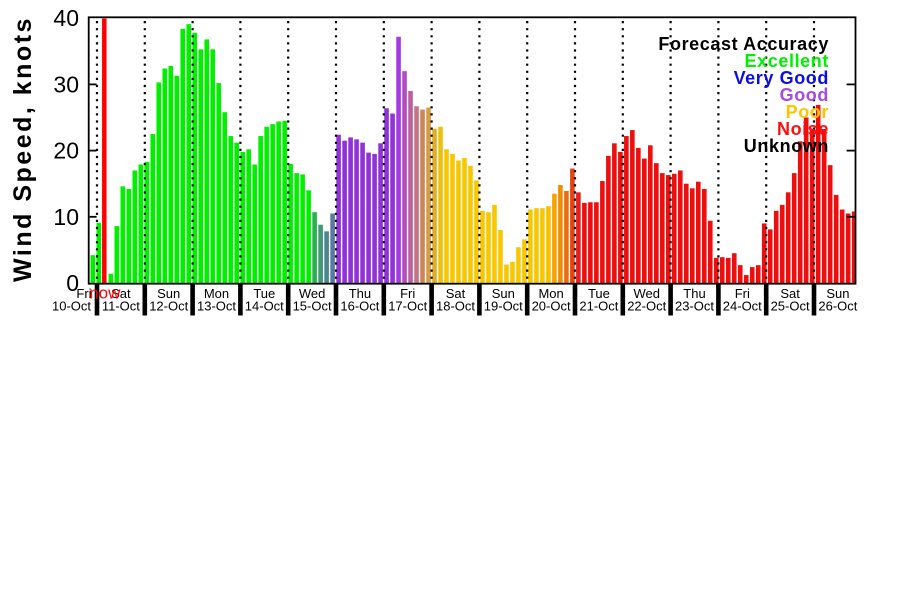 This screenshot has height=600, width=900. What do you see at coordinates (66, 18) in the screenshot?
I see `svg-text: 40` at bounding box center [66, 18].